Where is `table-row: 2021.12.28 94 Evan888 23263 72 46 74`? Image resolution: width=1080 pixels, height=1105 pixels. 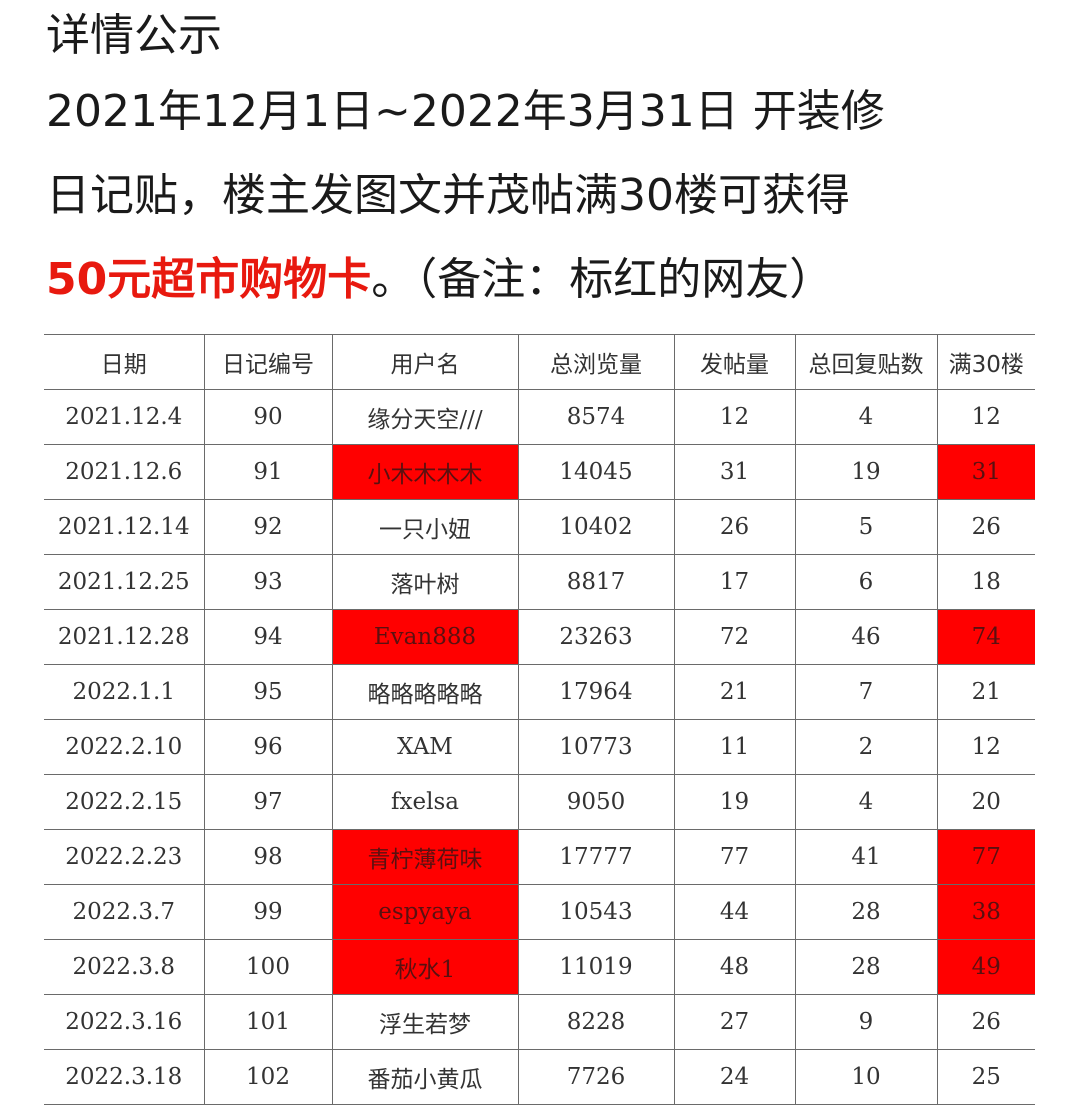
table-row: 2021.12.28 94 Evan888 23263 72 46 74 is located at coordinates (539, 637).